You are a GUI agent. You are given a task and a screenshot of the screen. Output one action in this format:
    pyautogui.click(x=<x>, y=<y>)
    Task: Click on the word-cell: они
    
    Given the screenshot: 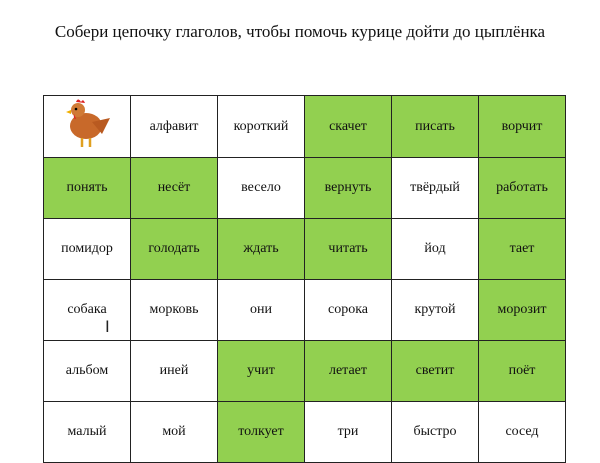 What is the action you would take?
    pyautogui.click(x=261, y=310)
    